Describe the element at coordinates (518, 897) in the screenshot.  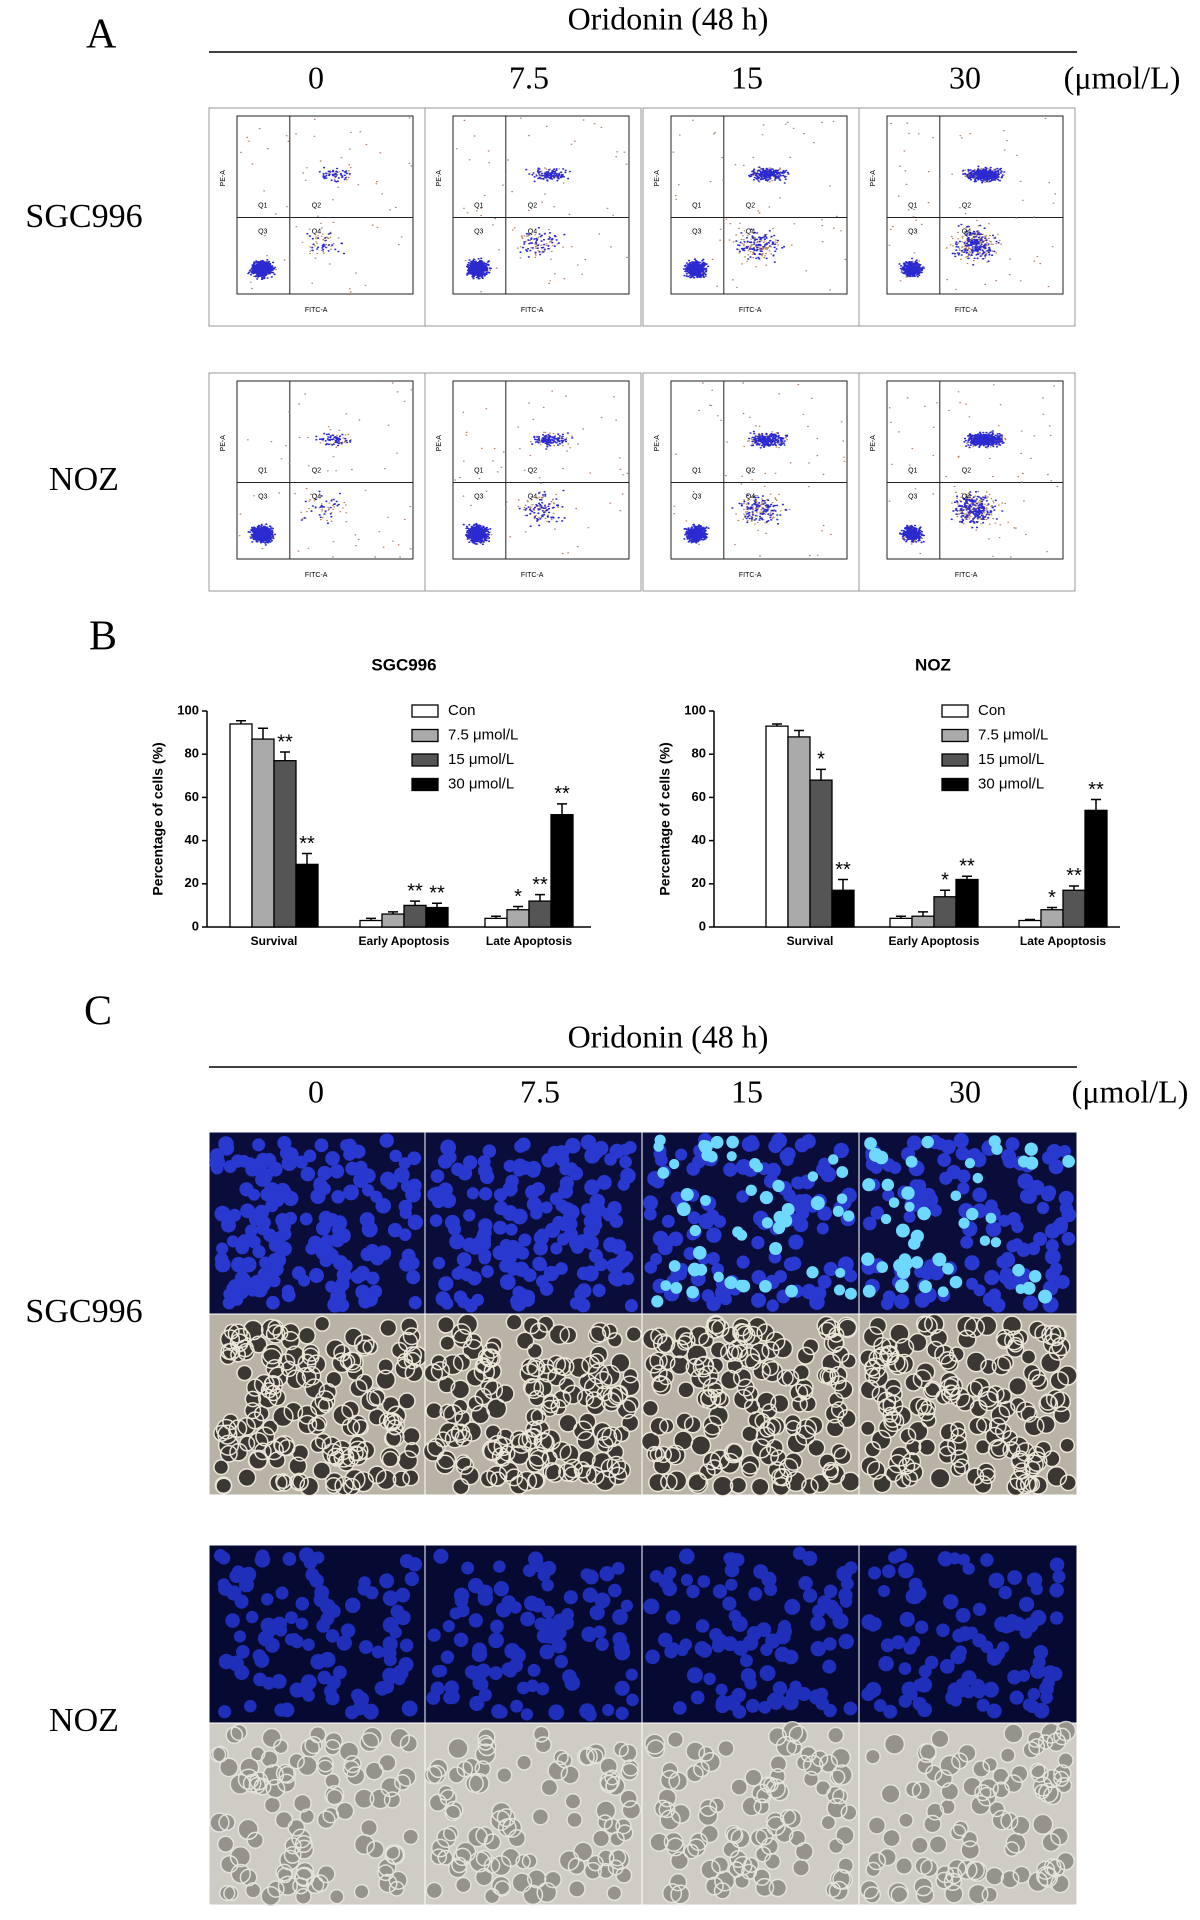
I see `significance-label: *` at that location.